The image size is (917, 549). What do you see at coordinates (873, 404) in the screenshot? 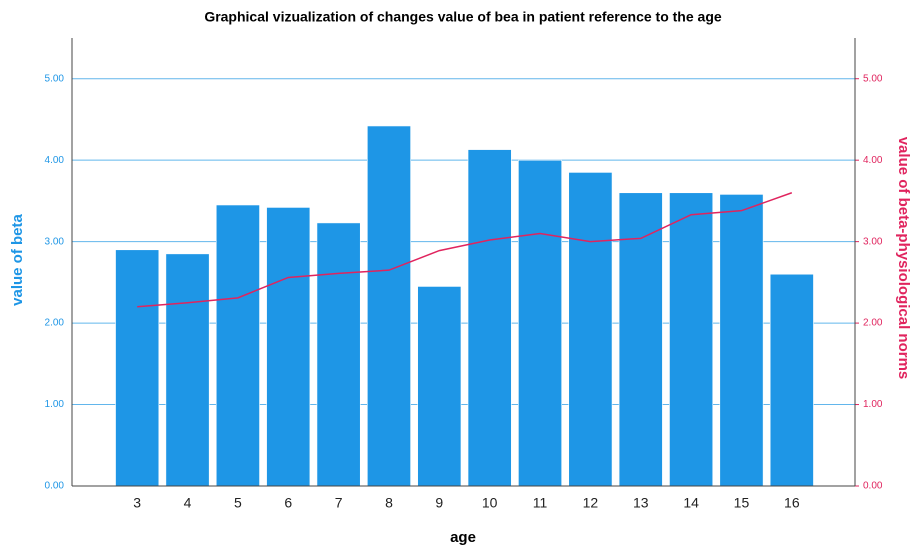
I see `y2-tick-label: 1.00` at bounding box center [873, 404].